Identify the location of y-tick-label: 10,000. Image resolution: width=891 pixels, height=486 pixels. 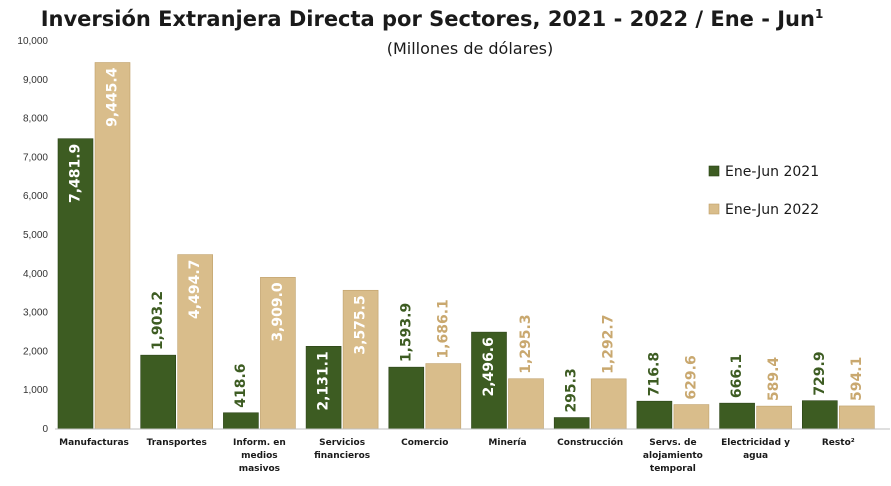
(32, 41).